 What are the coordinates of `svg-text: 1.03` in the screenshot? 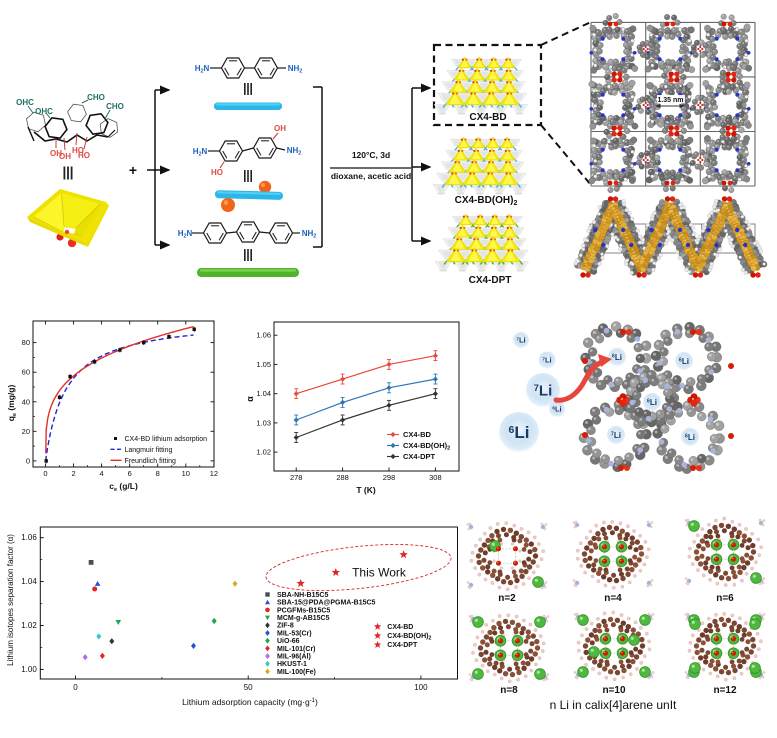 It's located at (263, 422).